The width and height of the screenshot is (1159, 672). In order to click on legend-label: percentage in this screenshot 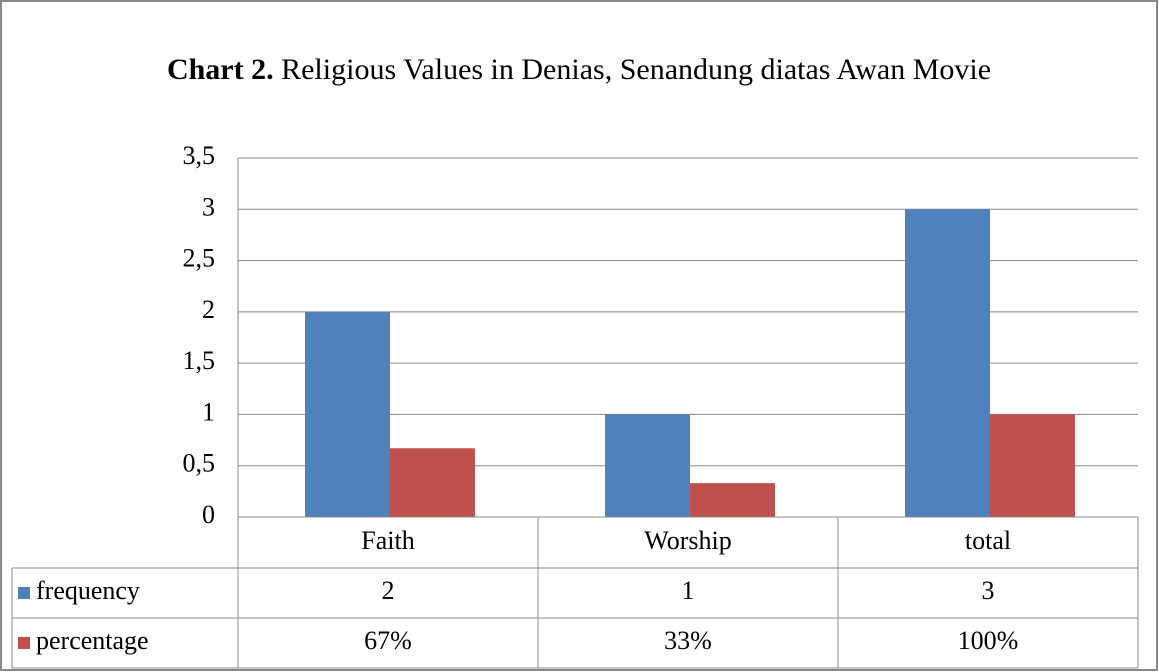, I will do `click(92, 640)`.